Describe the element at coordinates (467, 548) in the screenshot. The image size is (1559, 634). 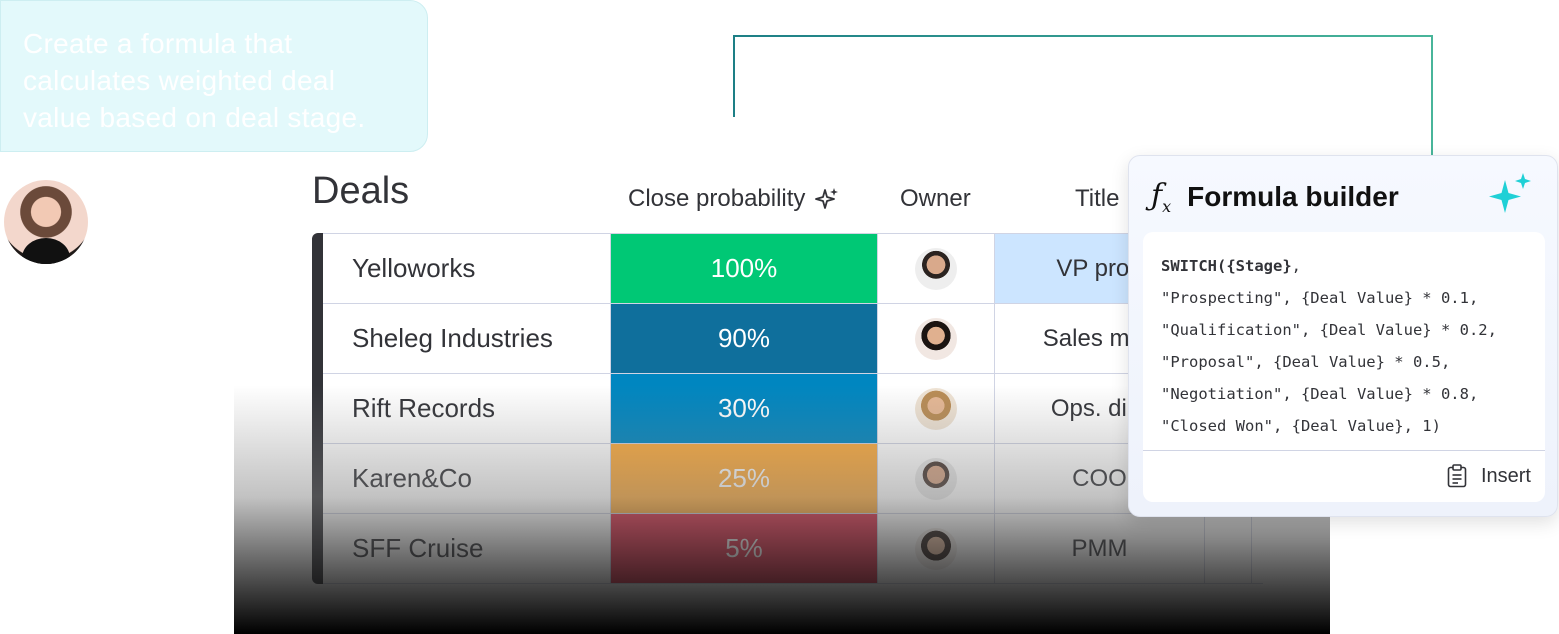
I see `deal-name-cell: SFF Cruise` at that location.